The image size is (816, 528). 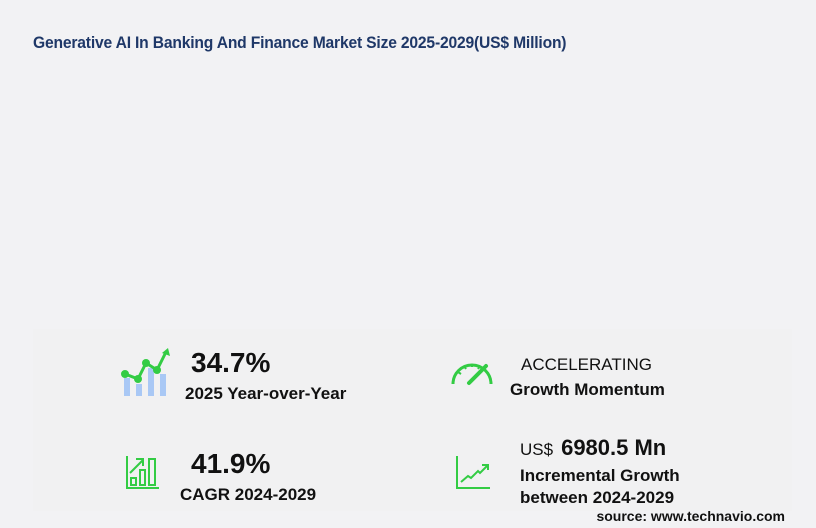 What do you see at coordinates (597, 497) in the screenshot?
I see `incremental-label-line2: between 2024-2029` at bounding box center [597, 497].